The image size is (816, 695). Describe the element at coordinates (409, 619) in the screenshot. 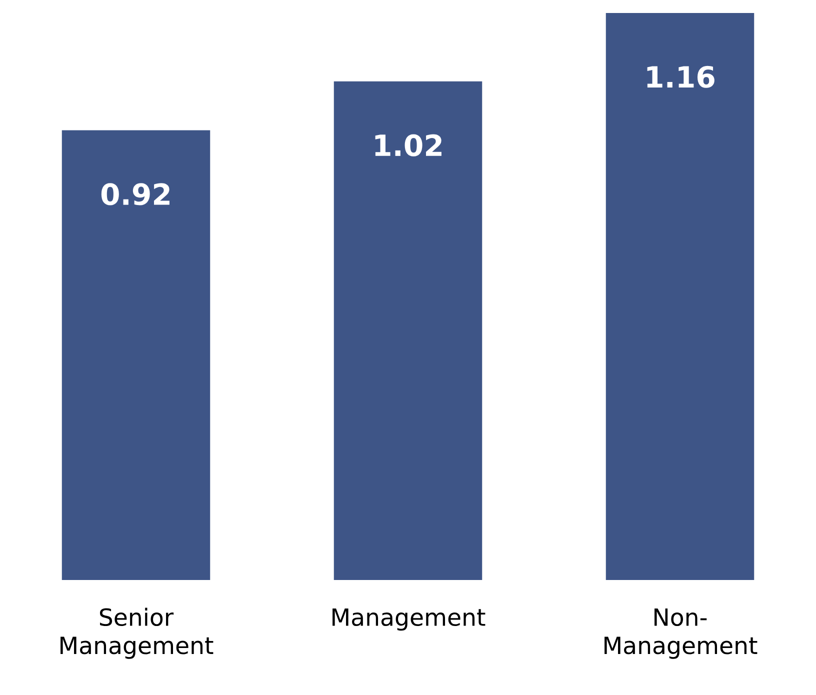

I see `x-tick-label: Management` at that location.